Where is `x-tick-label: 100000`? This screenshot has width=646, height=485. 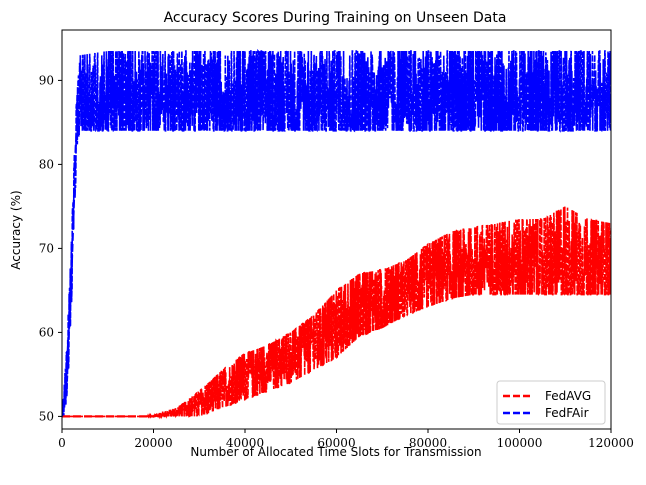
x-tick-label: 100000 is located at coordinates (520, 443).